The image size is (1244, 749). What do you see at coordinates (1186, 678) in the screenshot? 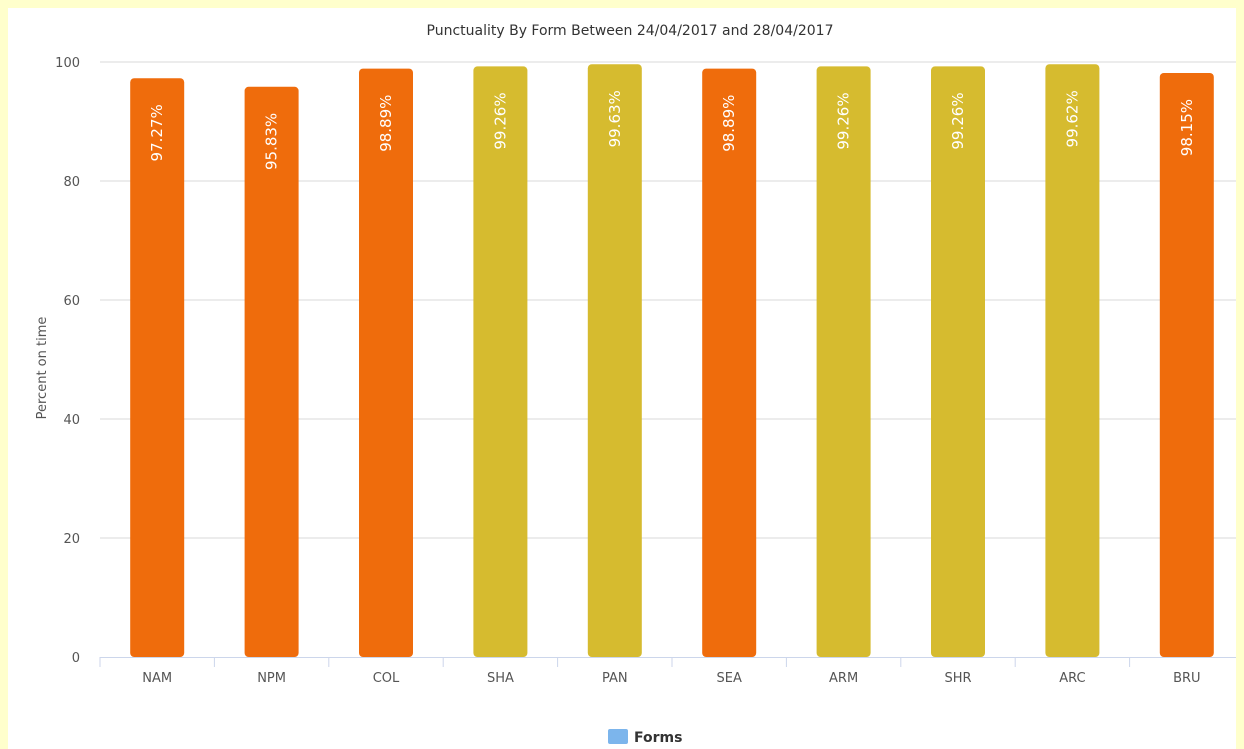
I see `x-tick-label: BRU` at bounding box center [1186, 678].